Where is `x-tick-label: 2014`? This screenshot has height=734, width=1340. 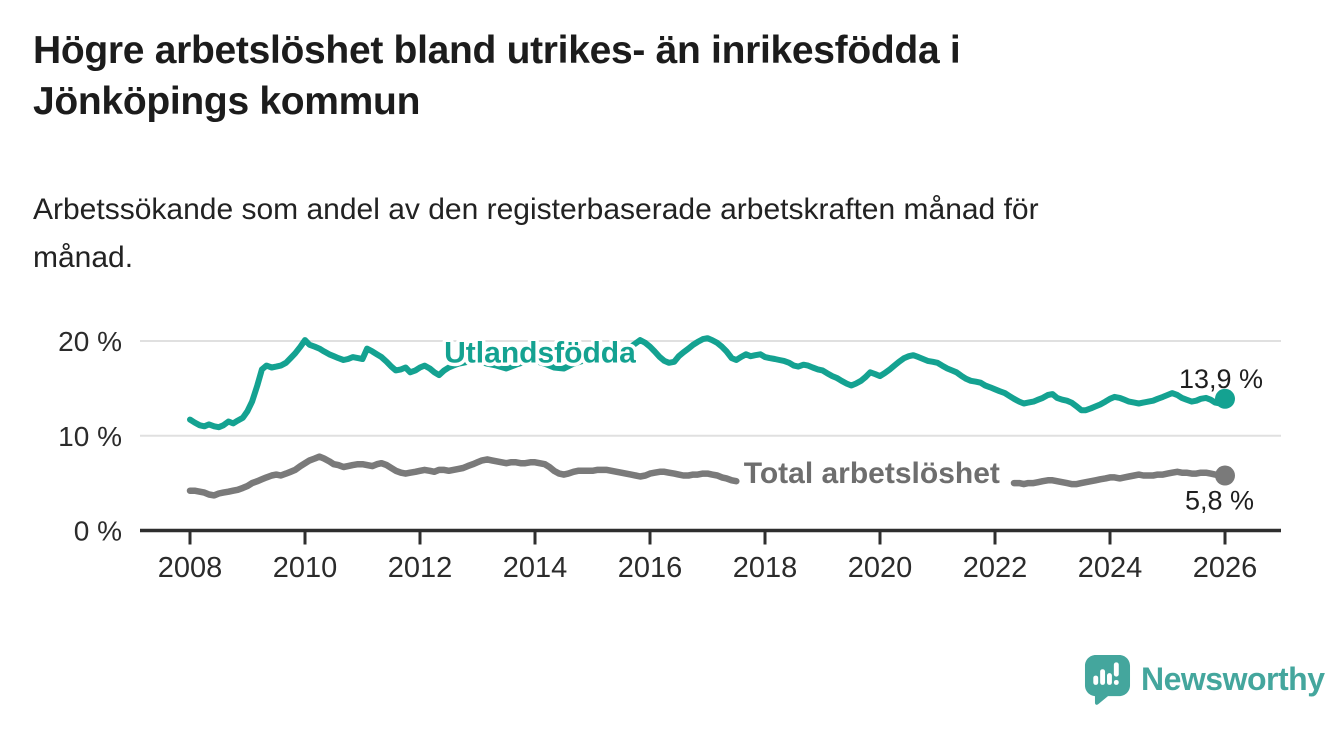
x-tick-label: 2014 is located at coordinates (535, 568).